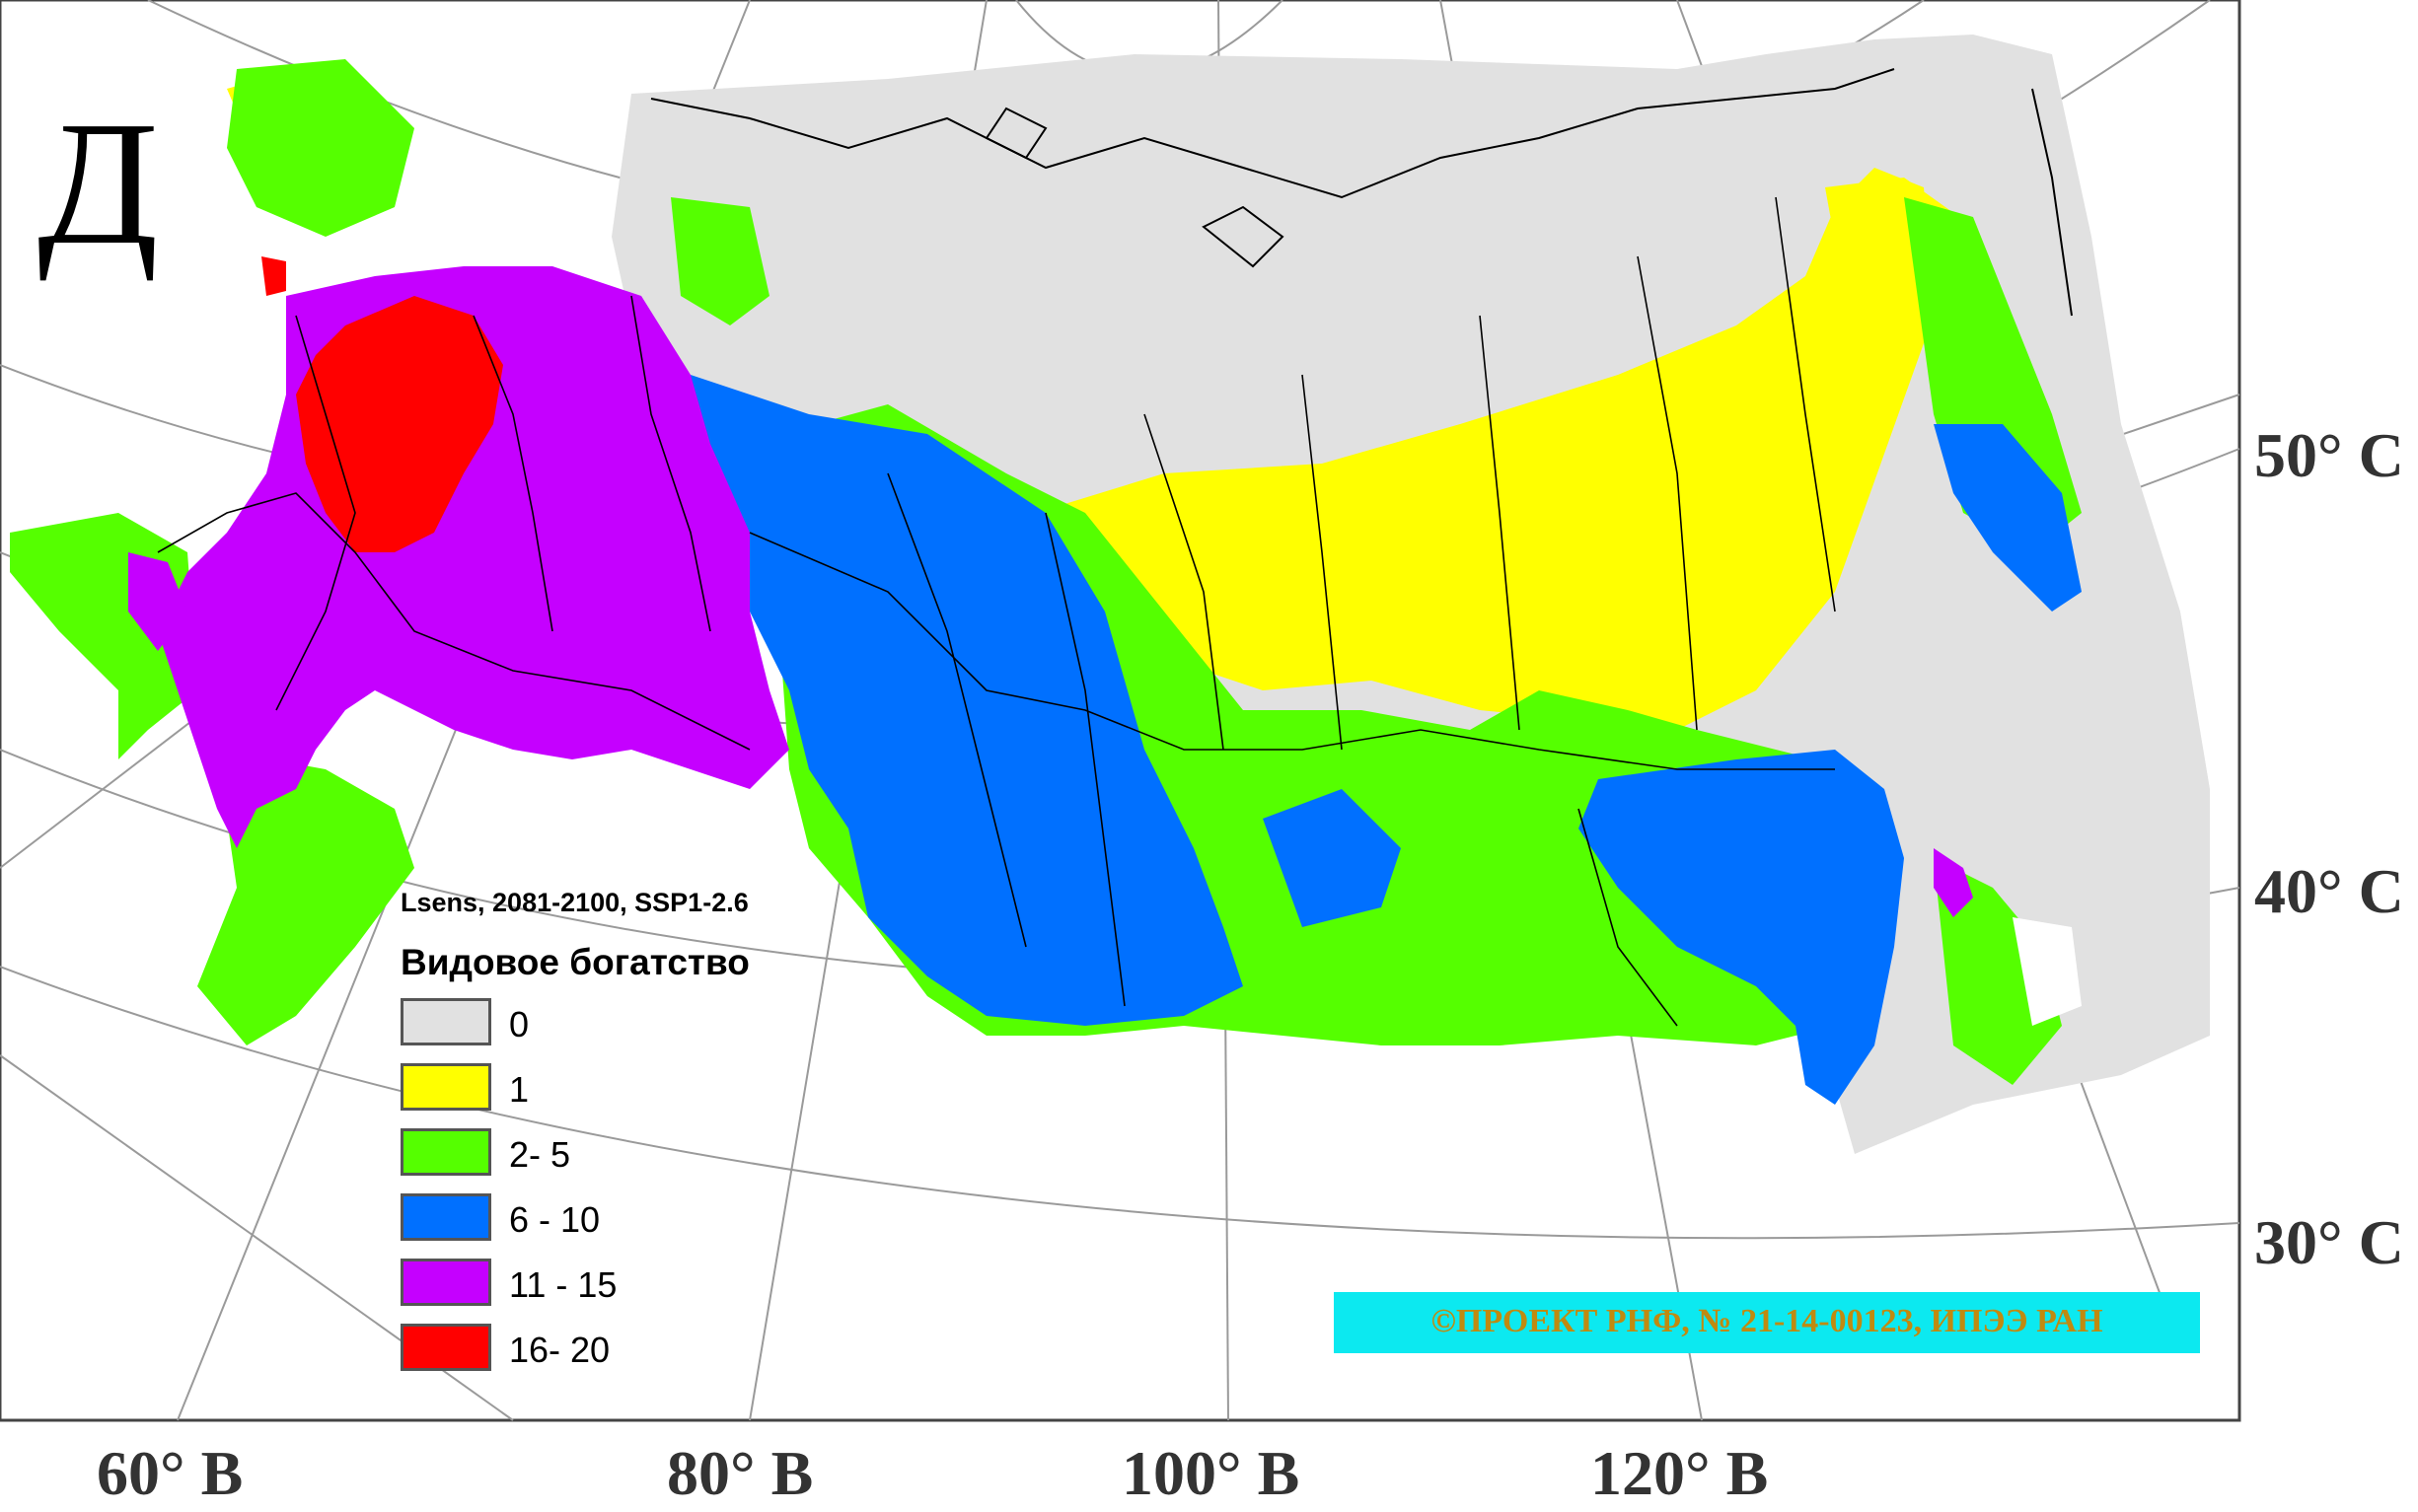 The width and height of the screenshot is (2418, 1512). I want to click on zone-6-10-west-siberia, so click(967, 700).